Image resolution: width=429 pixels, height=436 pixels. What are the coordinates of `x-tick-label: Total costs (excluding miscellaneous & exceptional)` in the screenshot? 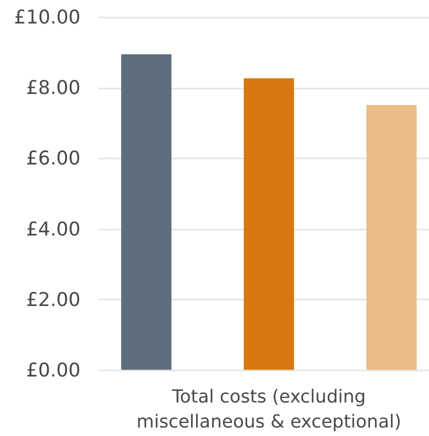 It's located at (269, 409).